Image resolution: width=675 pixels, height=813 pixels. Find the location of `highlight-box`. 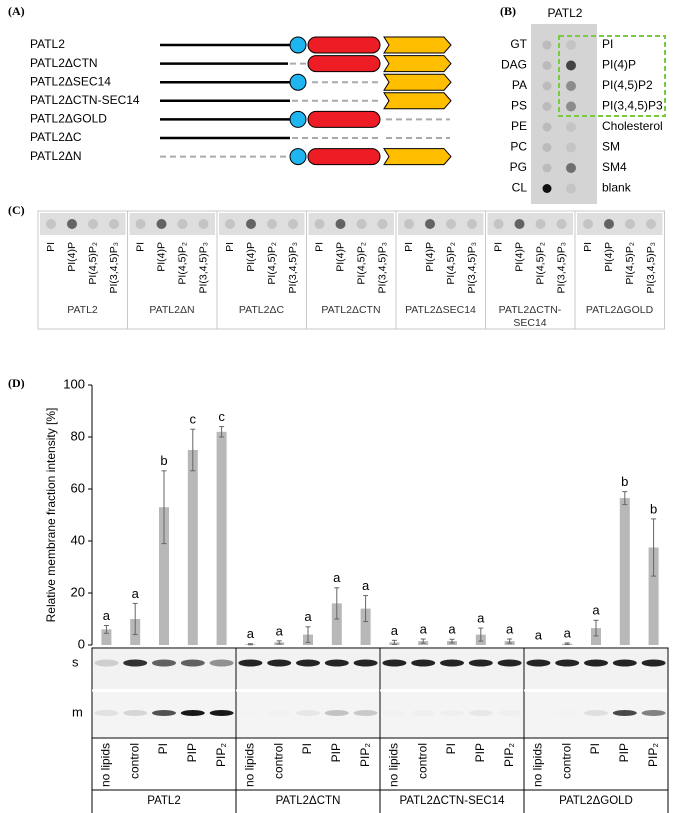

highlight-box is located at coordinates (612, 76).